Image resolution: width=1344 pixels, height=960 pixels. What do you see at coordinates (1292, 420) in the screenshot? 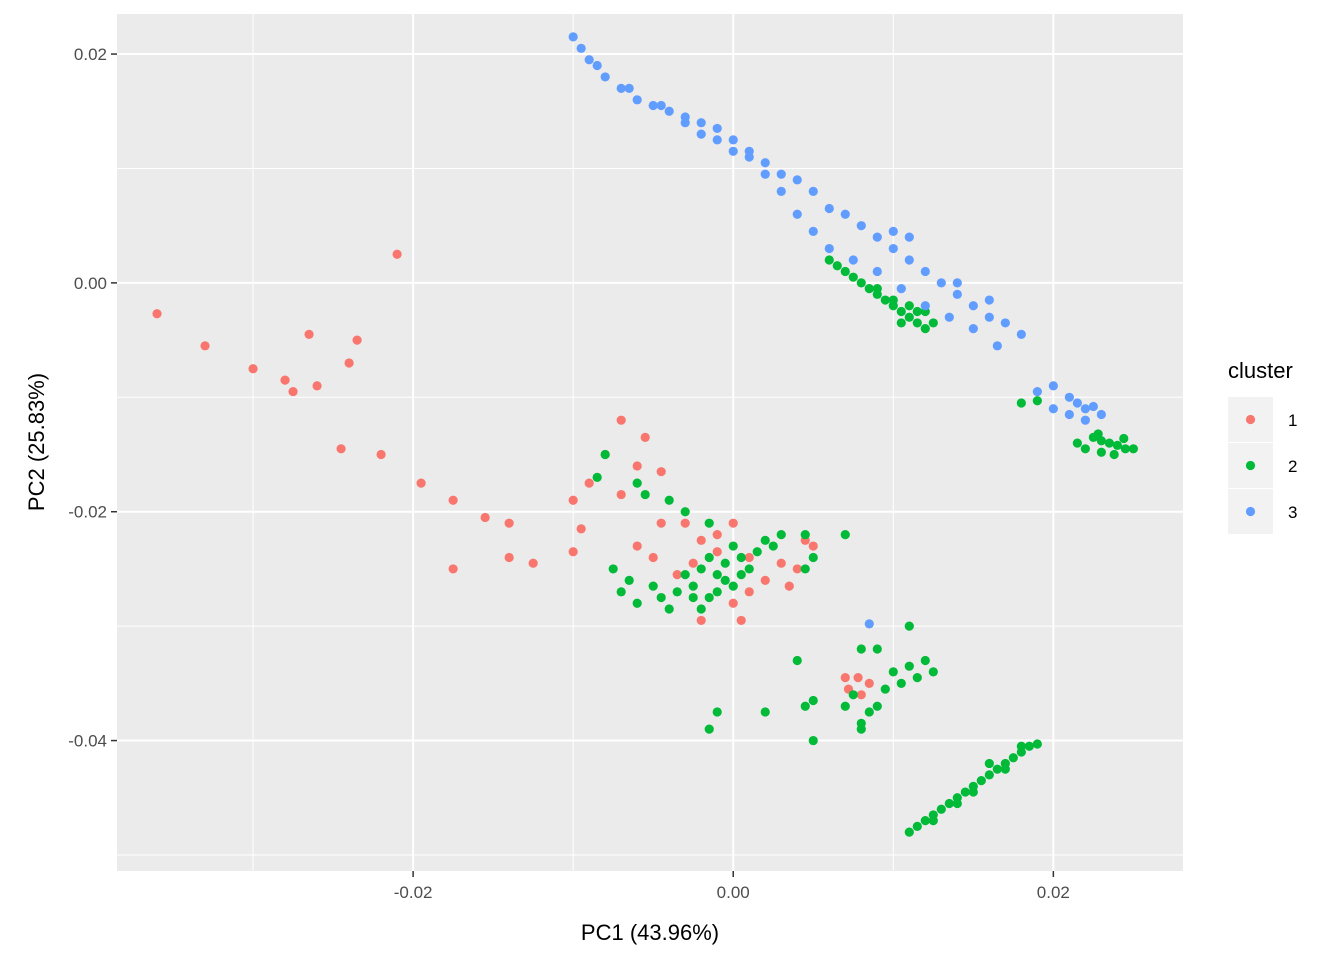
I see `legend-label-1: 1` at bounding box center [1292, 420].